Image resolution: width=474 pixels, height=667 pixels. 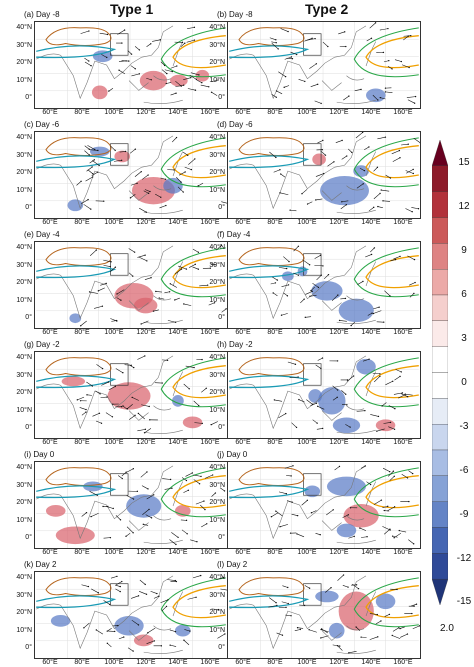 What do you see at coordinates (193, 382) in the screenshot?
I see `subtropical-high-contour-green` at bounding box center [193, 382].